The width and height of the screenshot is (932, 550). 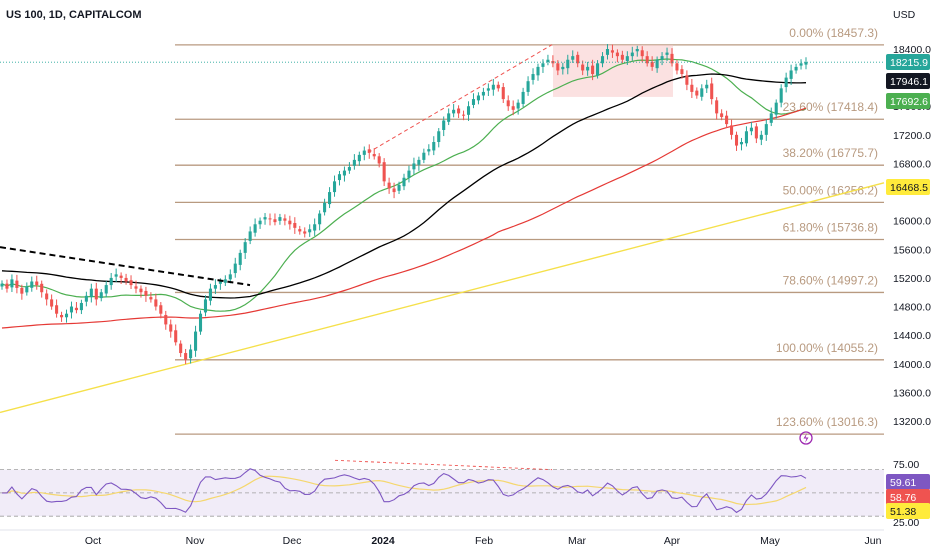 I want to click on currency-label: USD, so click(x=904, y=15).